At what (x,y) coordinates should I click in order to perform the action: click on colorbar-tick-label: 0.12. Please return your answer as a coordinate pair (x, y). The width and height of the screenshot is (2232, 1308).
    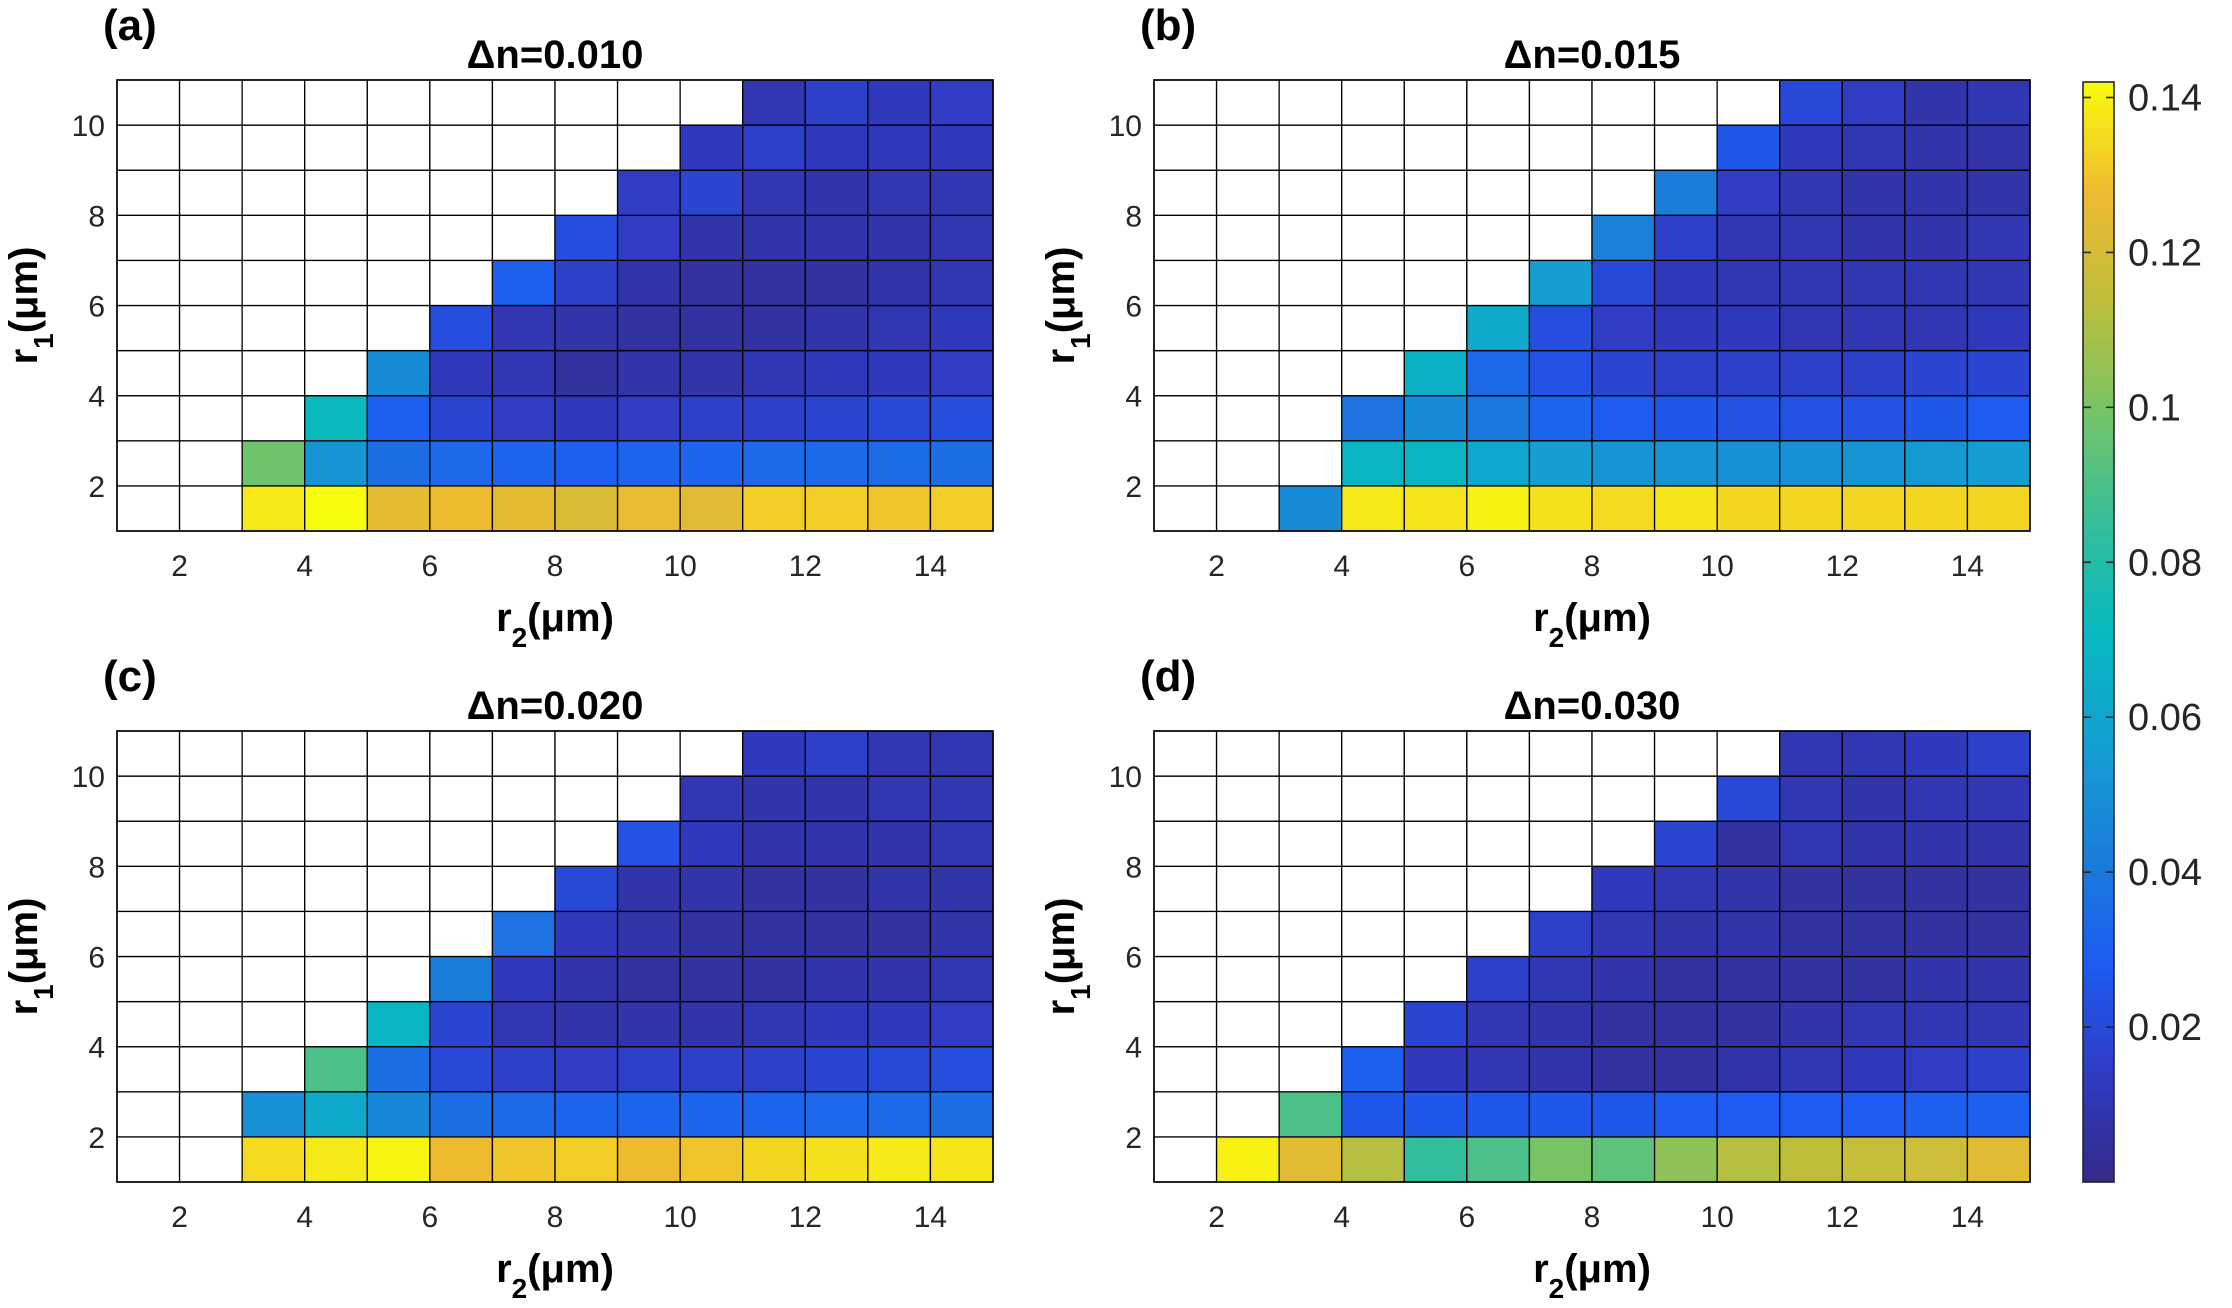
    Looking at the image, I should click on (2165, 253).